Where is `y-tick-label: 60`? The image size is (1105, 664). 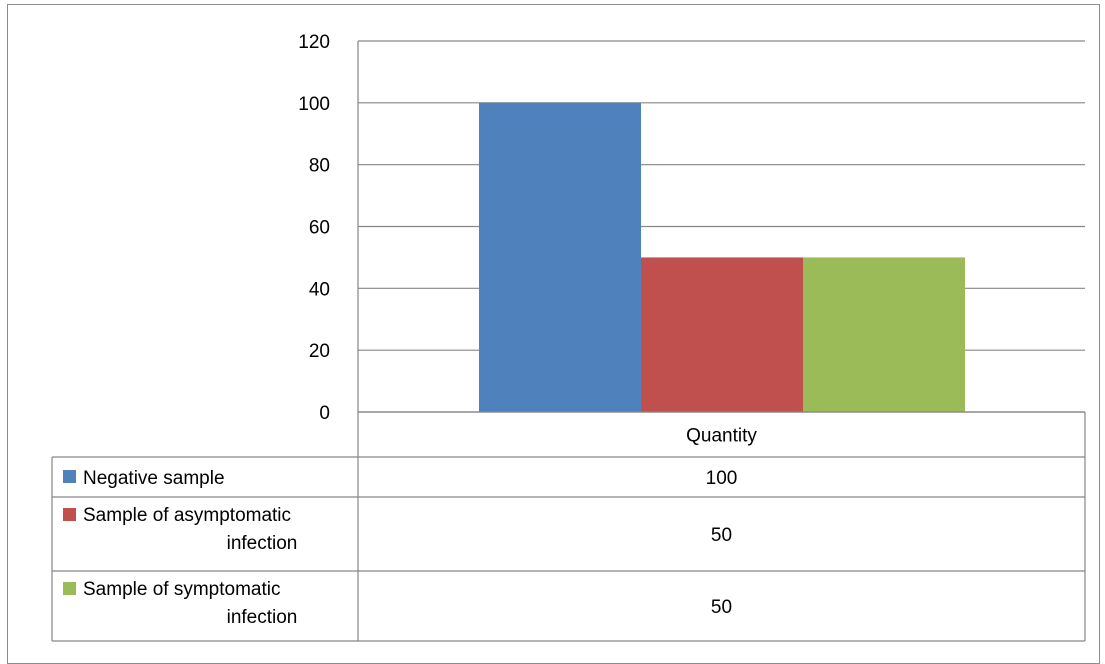 y-tick-label: 60 is located at coordinates (319, 228).